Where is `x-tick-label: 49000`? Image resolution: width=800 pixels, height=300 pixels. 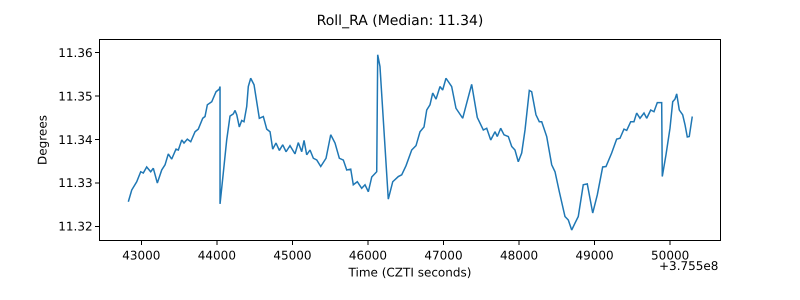 x-tick-label: 49000 is located at coordinates (594, 255).